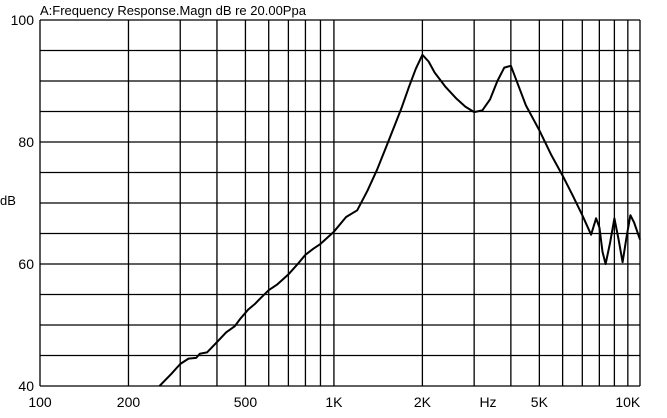 Image resolution: width=667 pixels, height=418 pixels. What do you see at coordinates (129, 402) in the screenshot?
I see `x-tick-label: 200` at bounding box center [129, 402].